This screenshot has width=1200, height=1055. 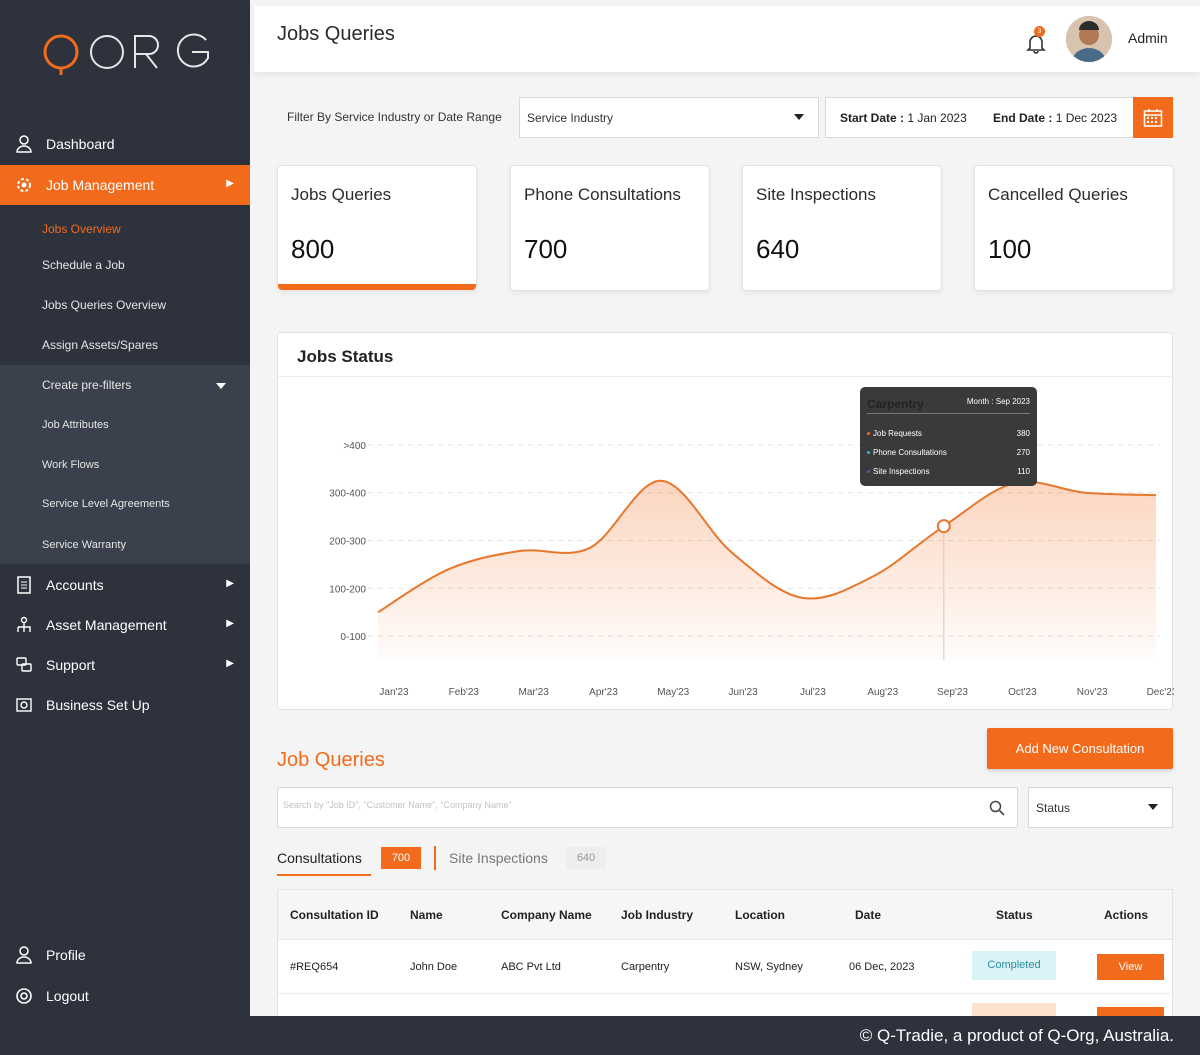 What do you see at coordinates (534, 692) in the screenshot?
I see `x-tick-label: Mar'23` at bounding box center [534, 692].